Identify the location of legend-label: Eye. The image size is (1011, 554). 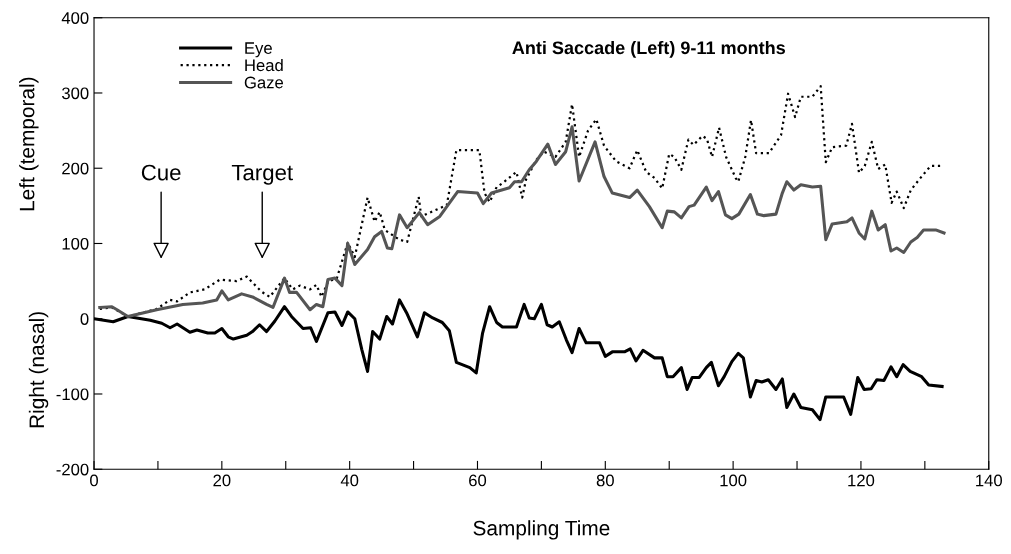
(258, 50).